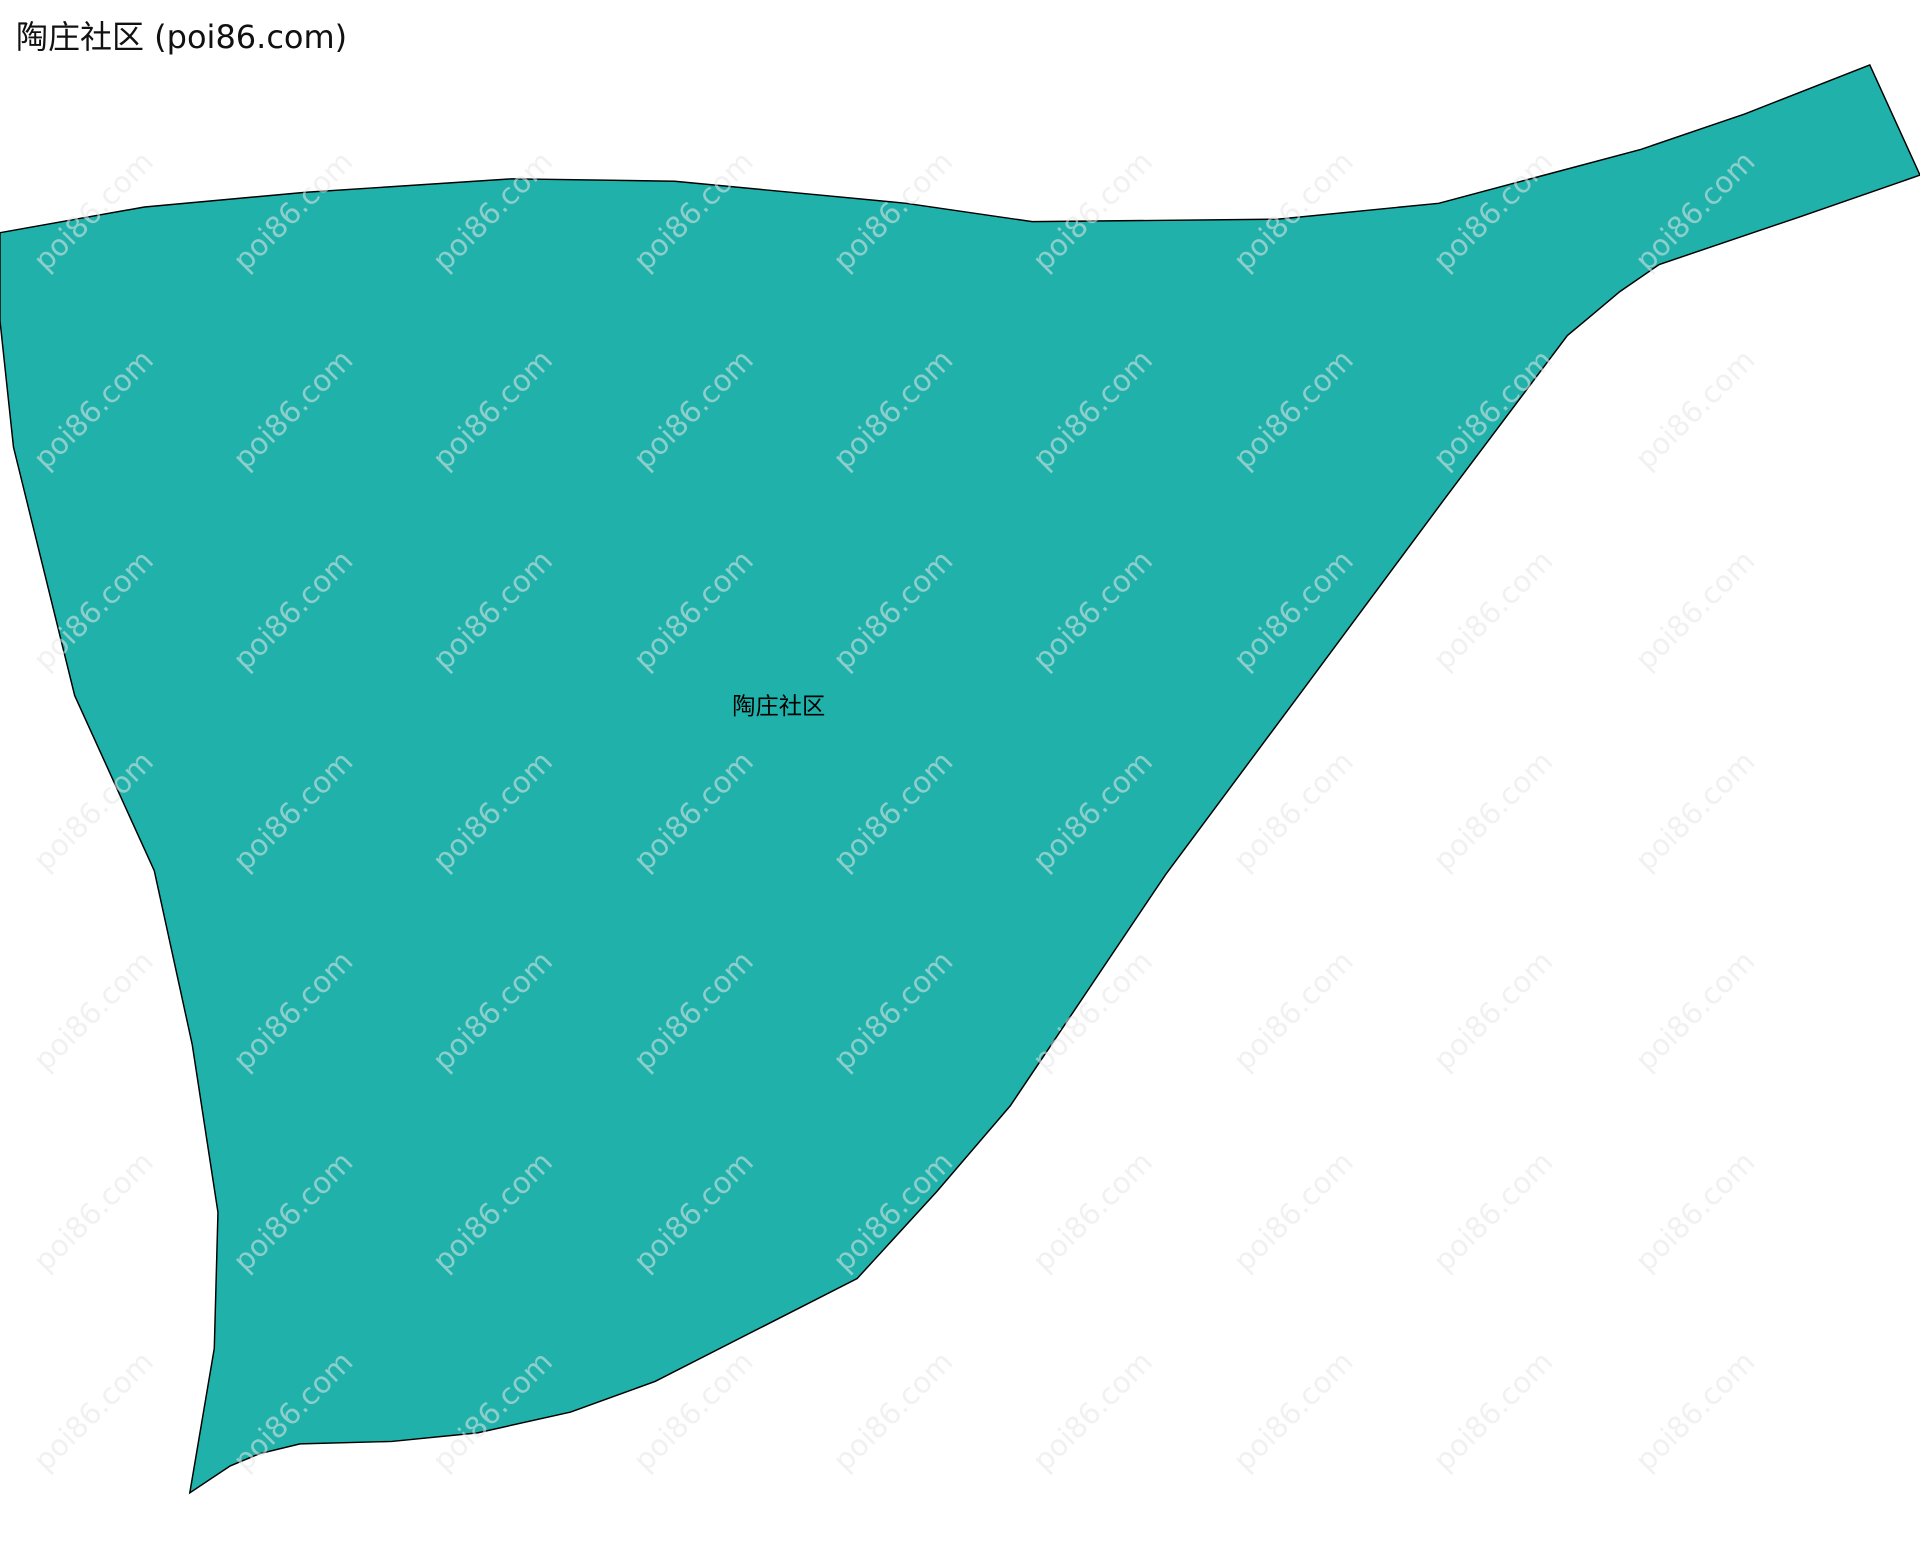  Describe the element at coordinates (778, 706) in the screenshot. I see `region-label: 陶庄社区` at that location.